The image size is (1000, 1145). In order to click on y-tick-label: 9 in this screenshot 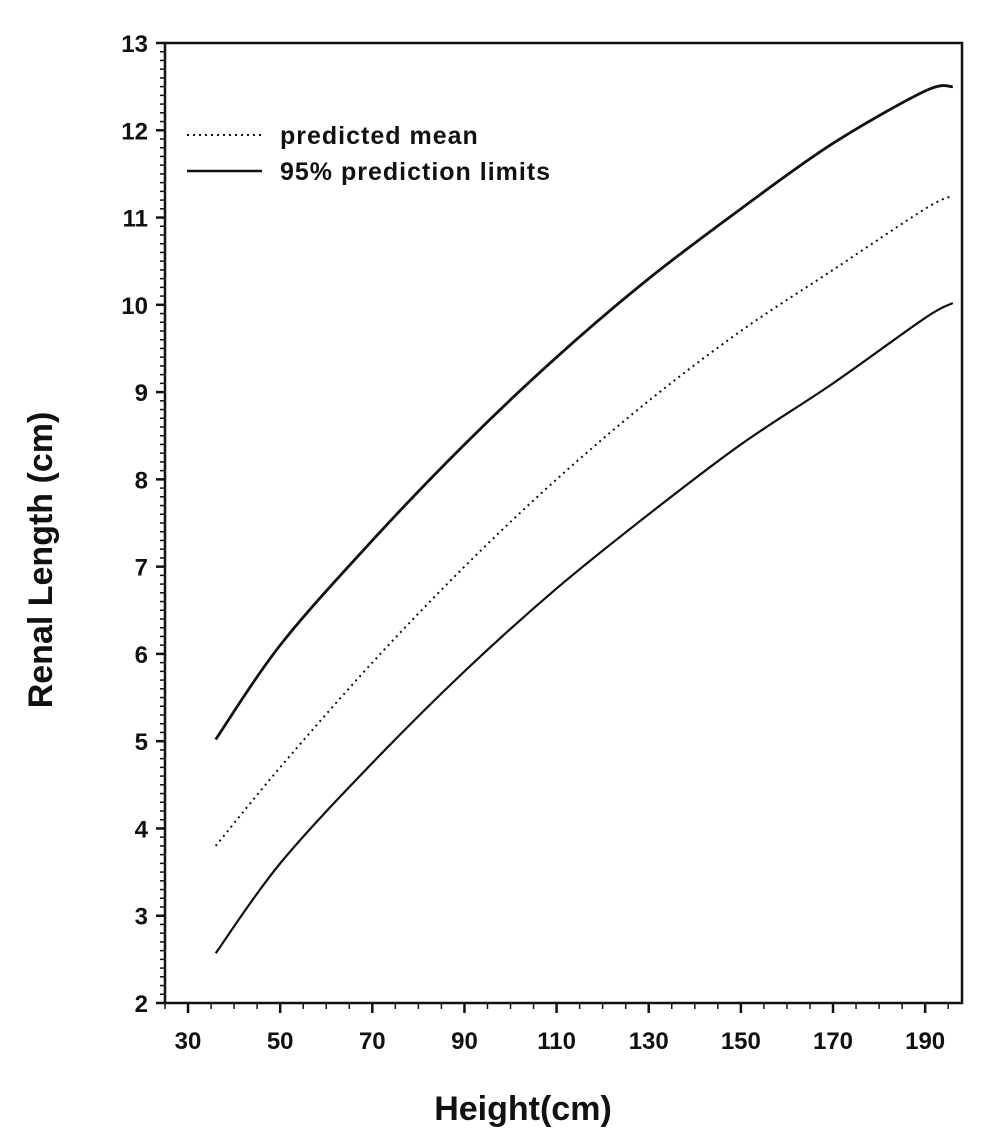, I will do `click(141, 393)`.